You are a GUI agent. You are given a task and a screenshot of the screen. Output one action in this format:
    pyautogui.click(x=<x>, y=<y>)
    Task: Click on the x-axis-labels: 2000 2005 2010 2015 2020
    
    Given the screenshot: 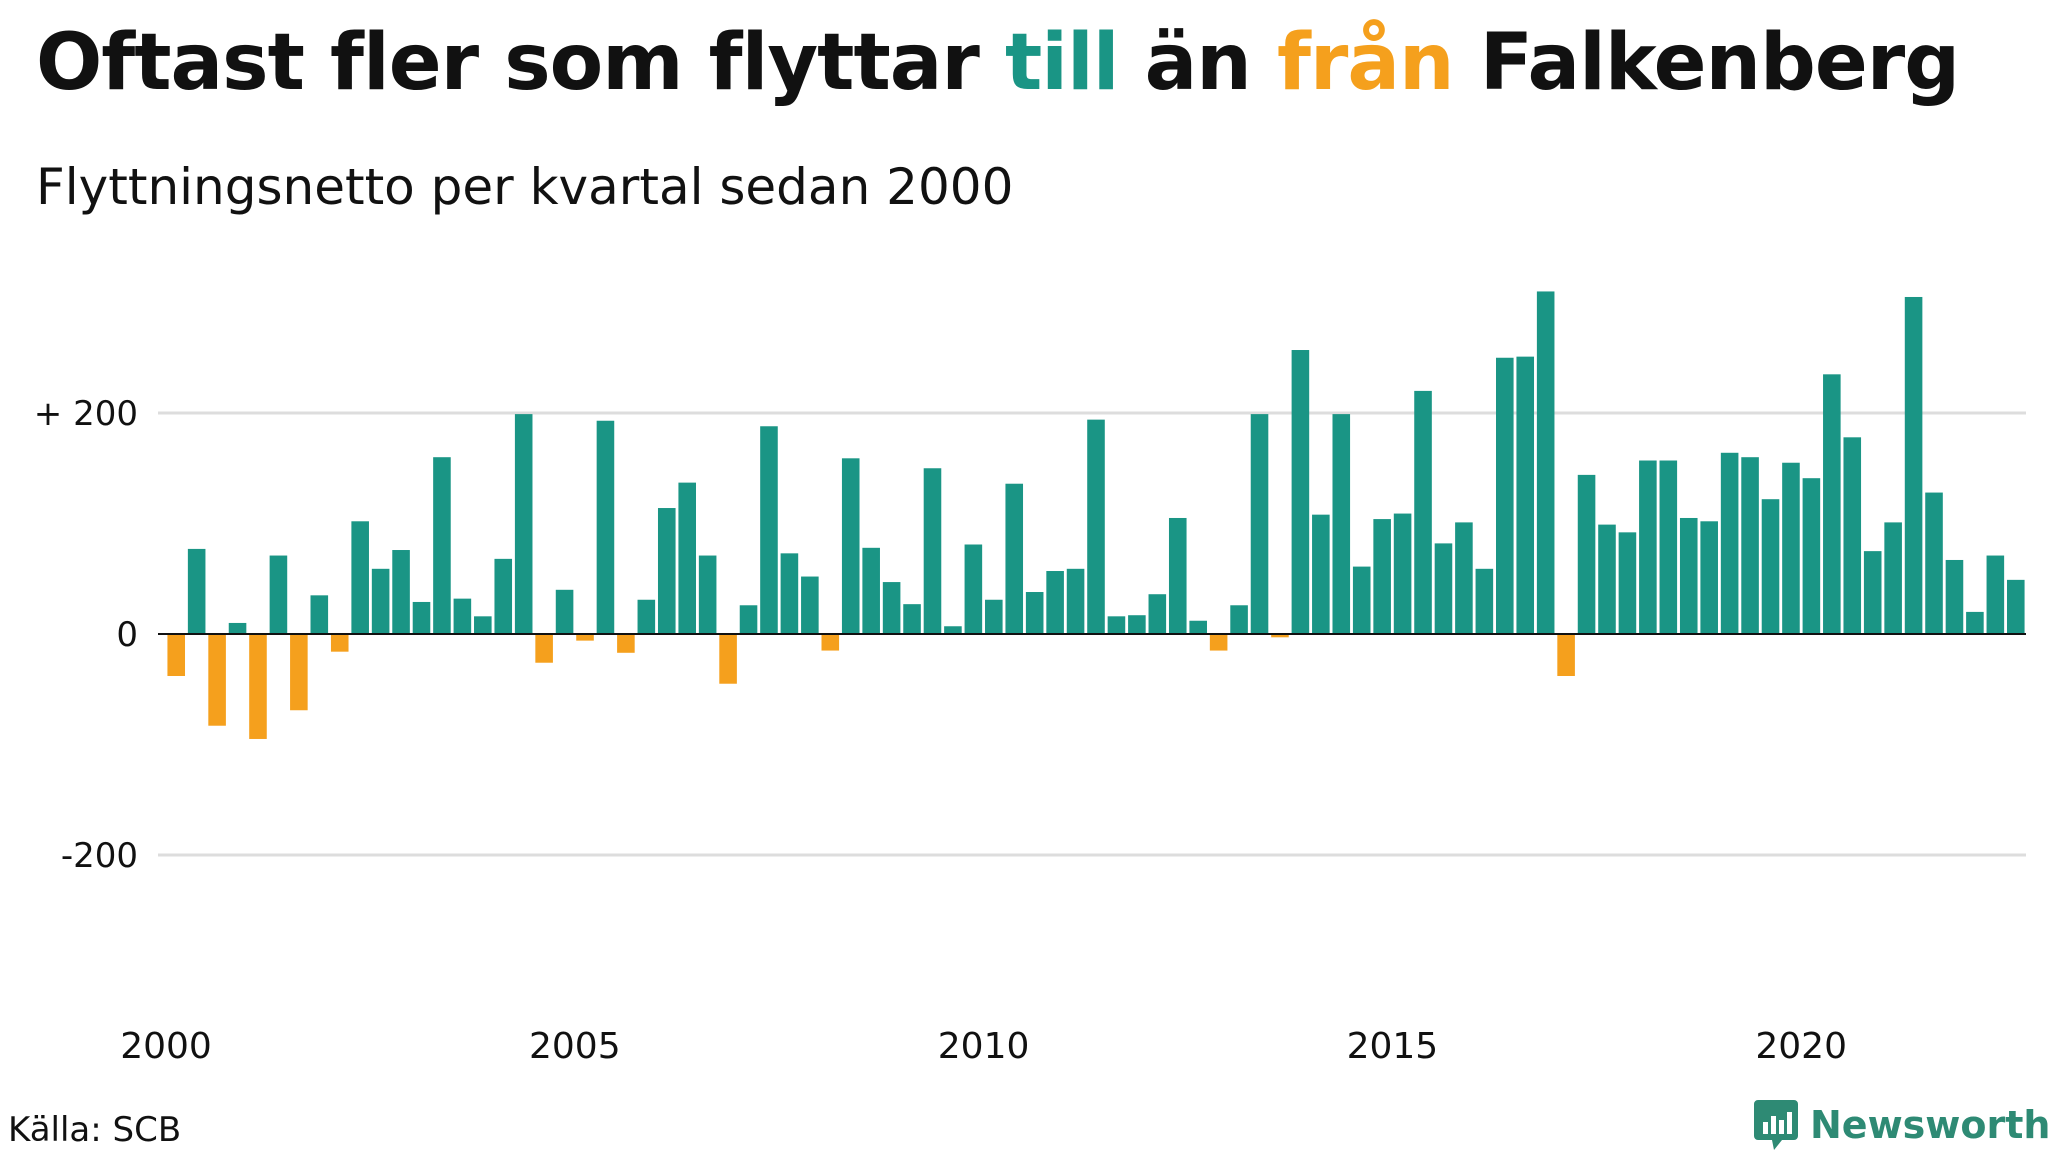 What is the action you would take?
    pyautogui.click(x=983, y=1046)
    